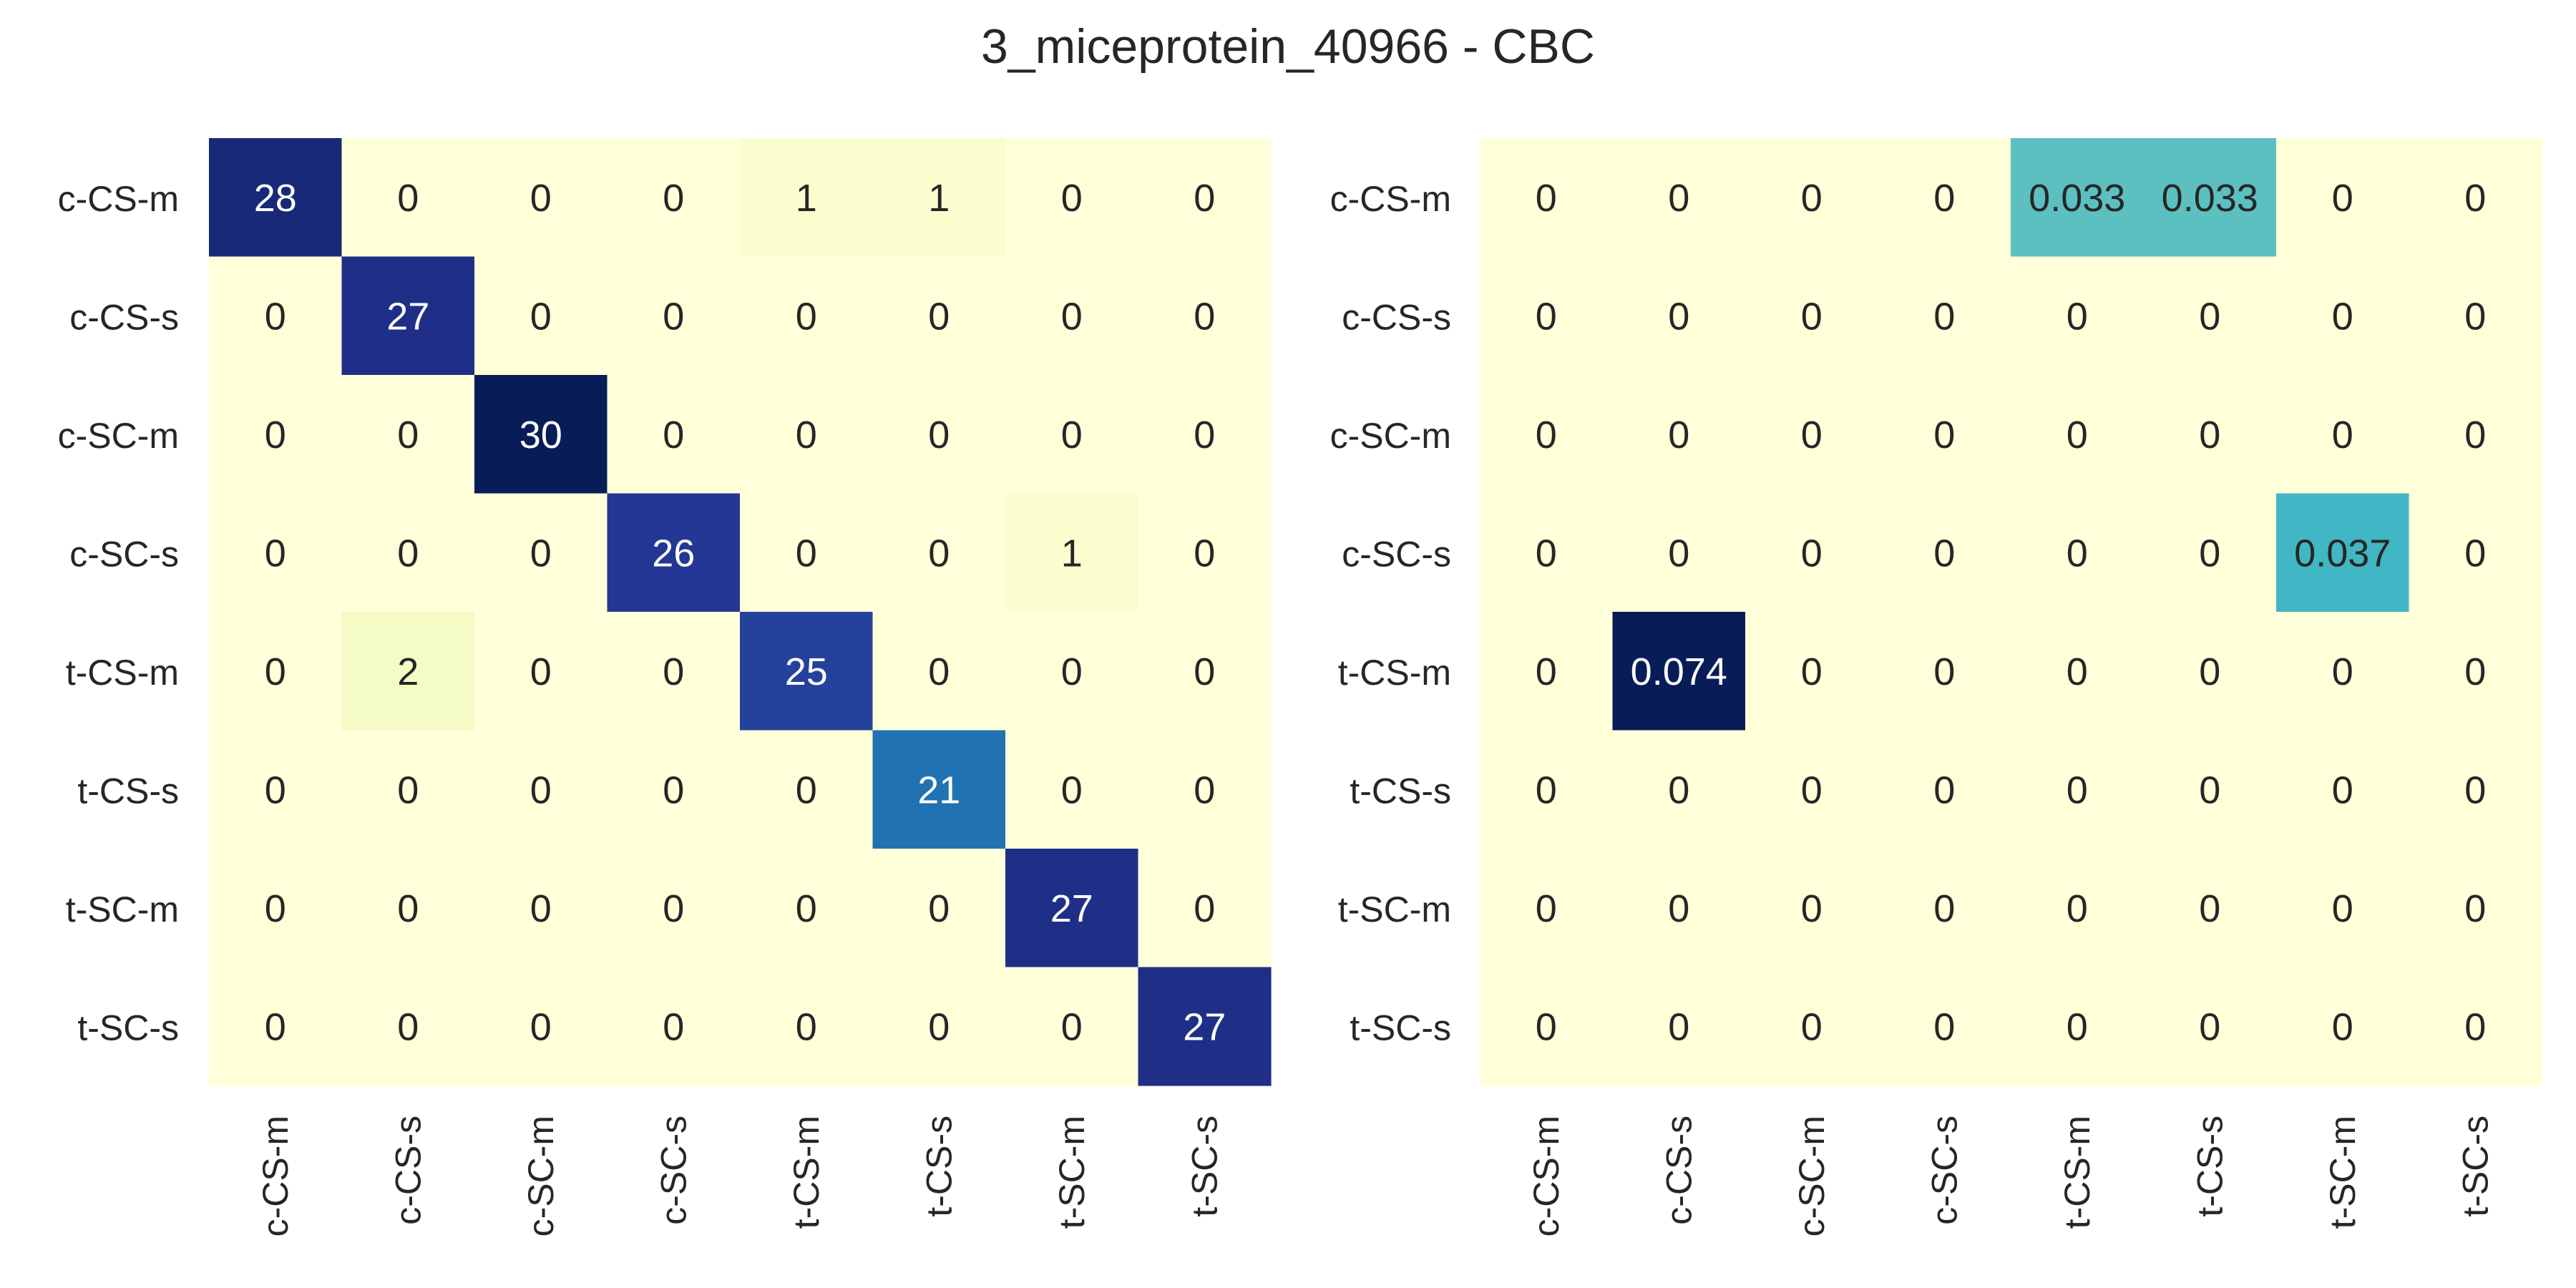 This screenshot has width=2576, height=1288. I want to click on heatmap-0-cell-label-4-4: 25, so click(806, 671).